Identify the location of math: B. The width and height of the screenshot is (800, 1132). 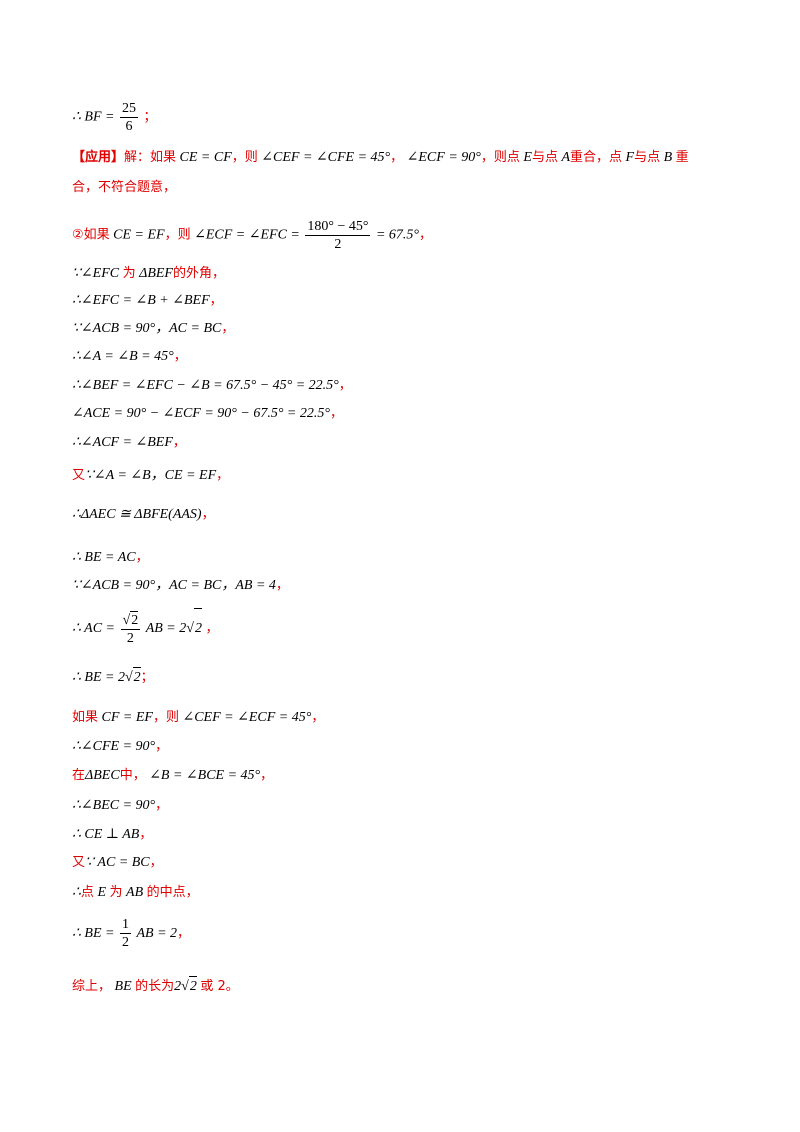
(668, 157).